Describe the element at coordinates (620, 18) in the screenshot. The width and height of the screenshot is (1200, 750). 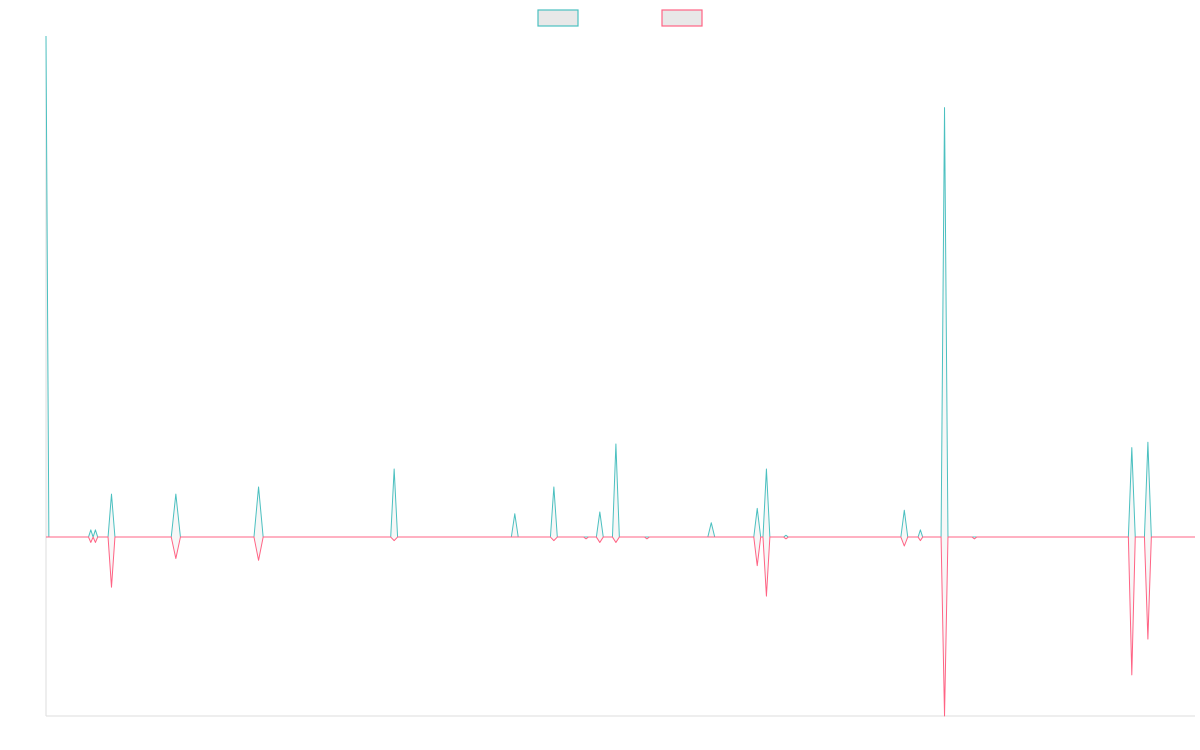
I see `legend` at that location.